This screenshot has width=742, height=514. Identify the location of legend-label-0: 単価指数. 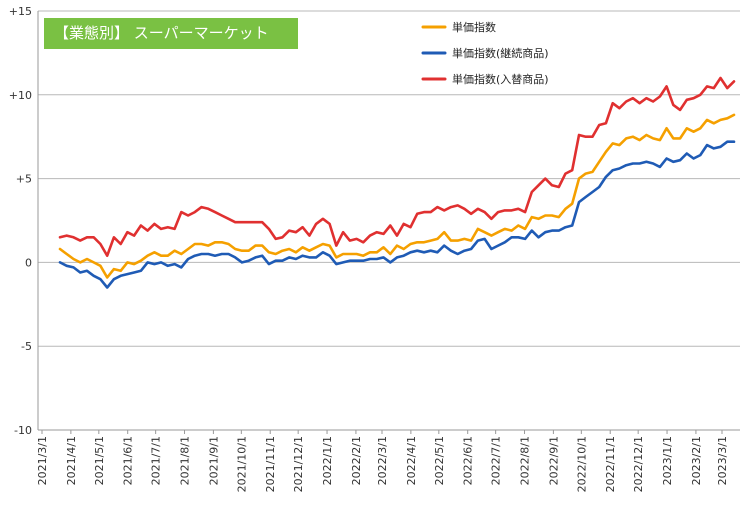
(474, 27).